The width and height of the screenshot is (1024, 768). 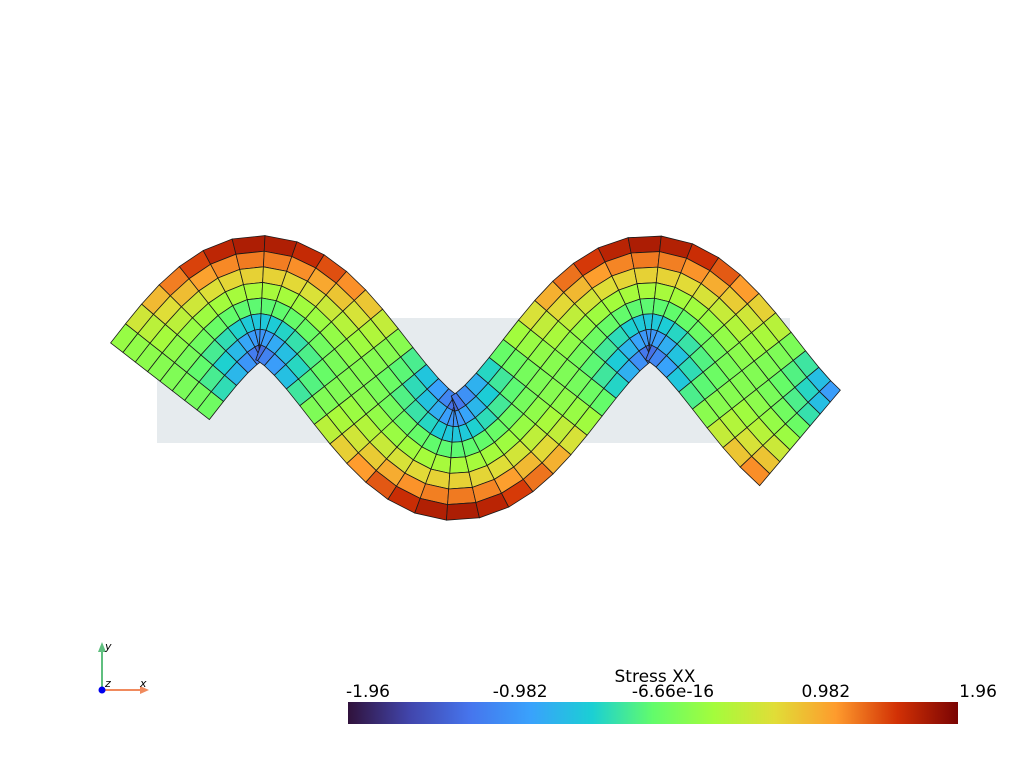 I want to click on scalar-bar: Stress XX -1.96 -0.982 -6.66e-16 0.982 1.96, so click(x=671, y=695).